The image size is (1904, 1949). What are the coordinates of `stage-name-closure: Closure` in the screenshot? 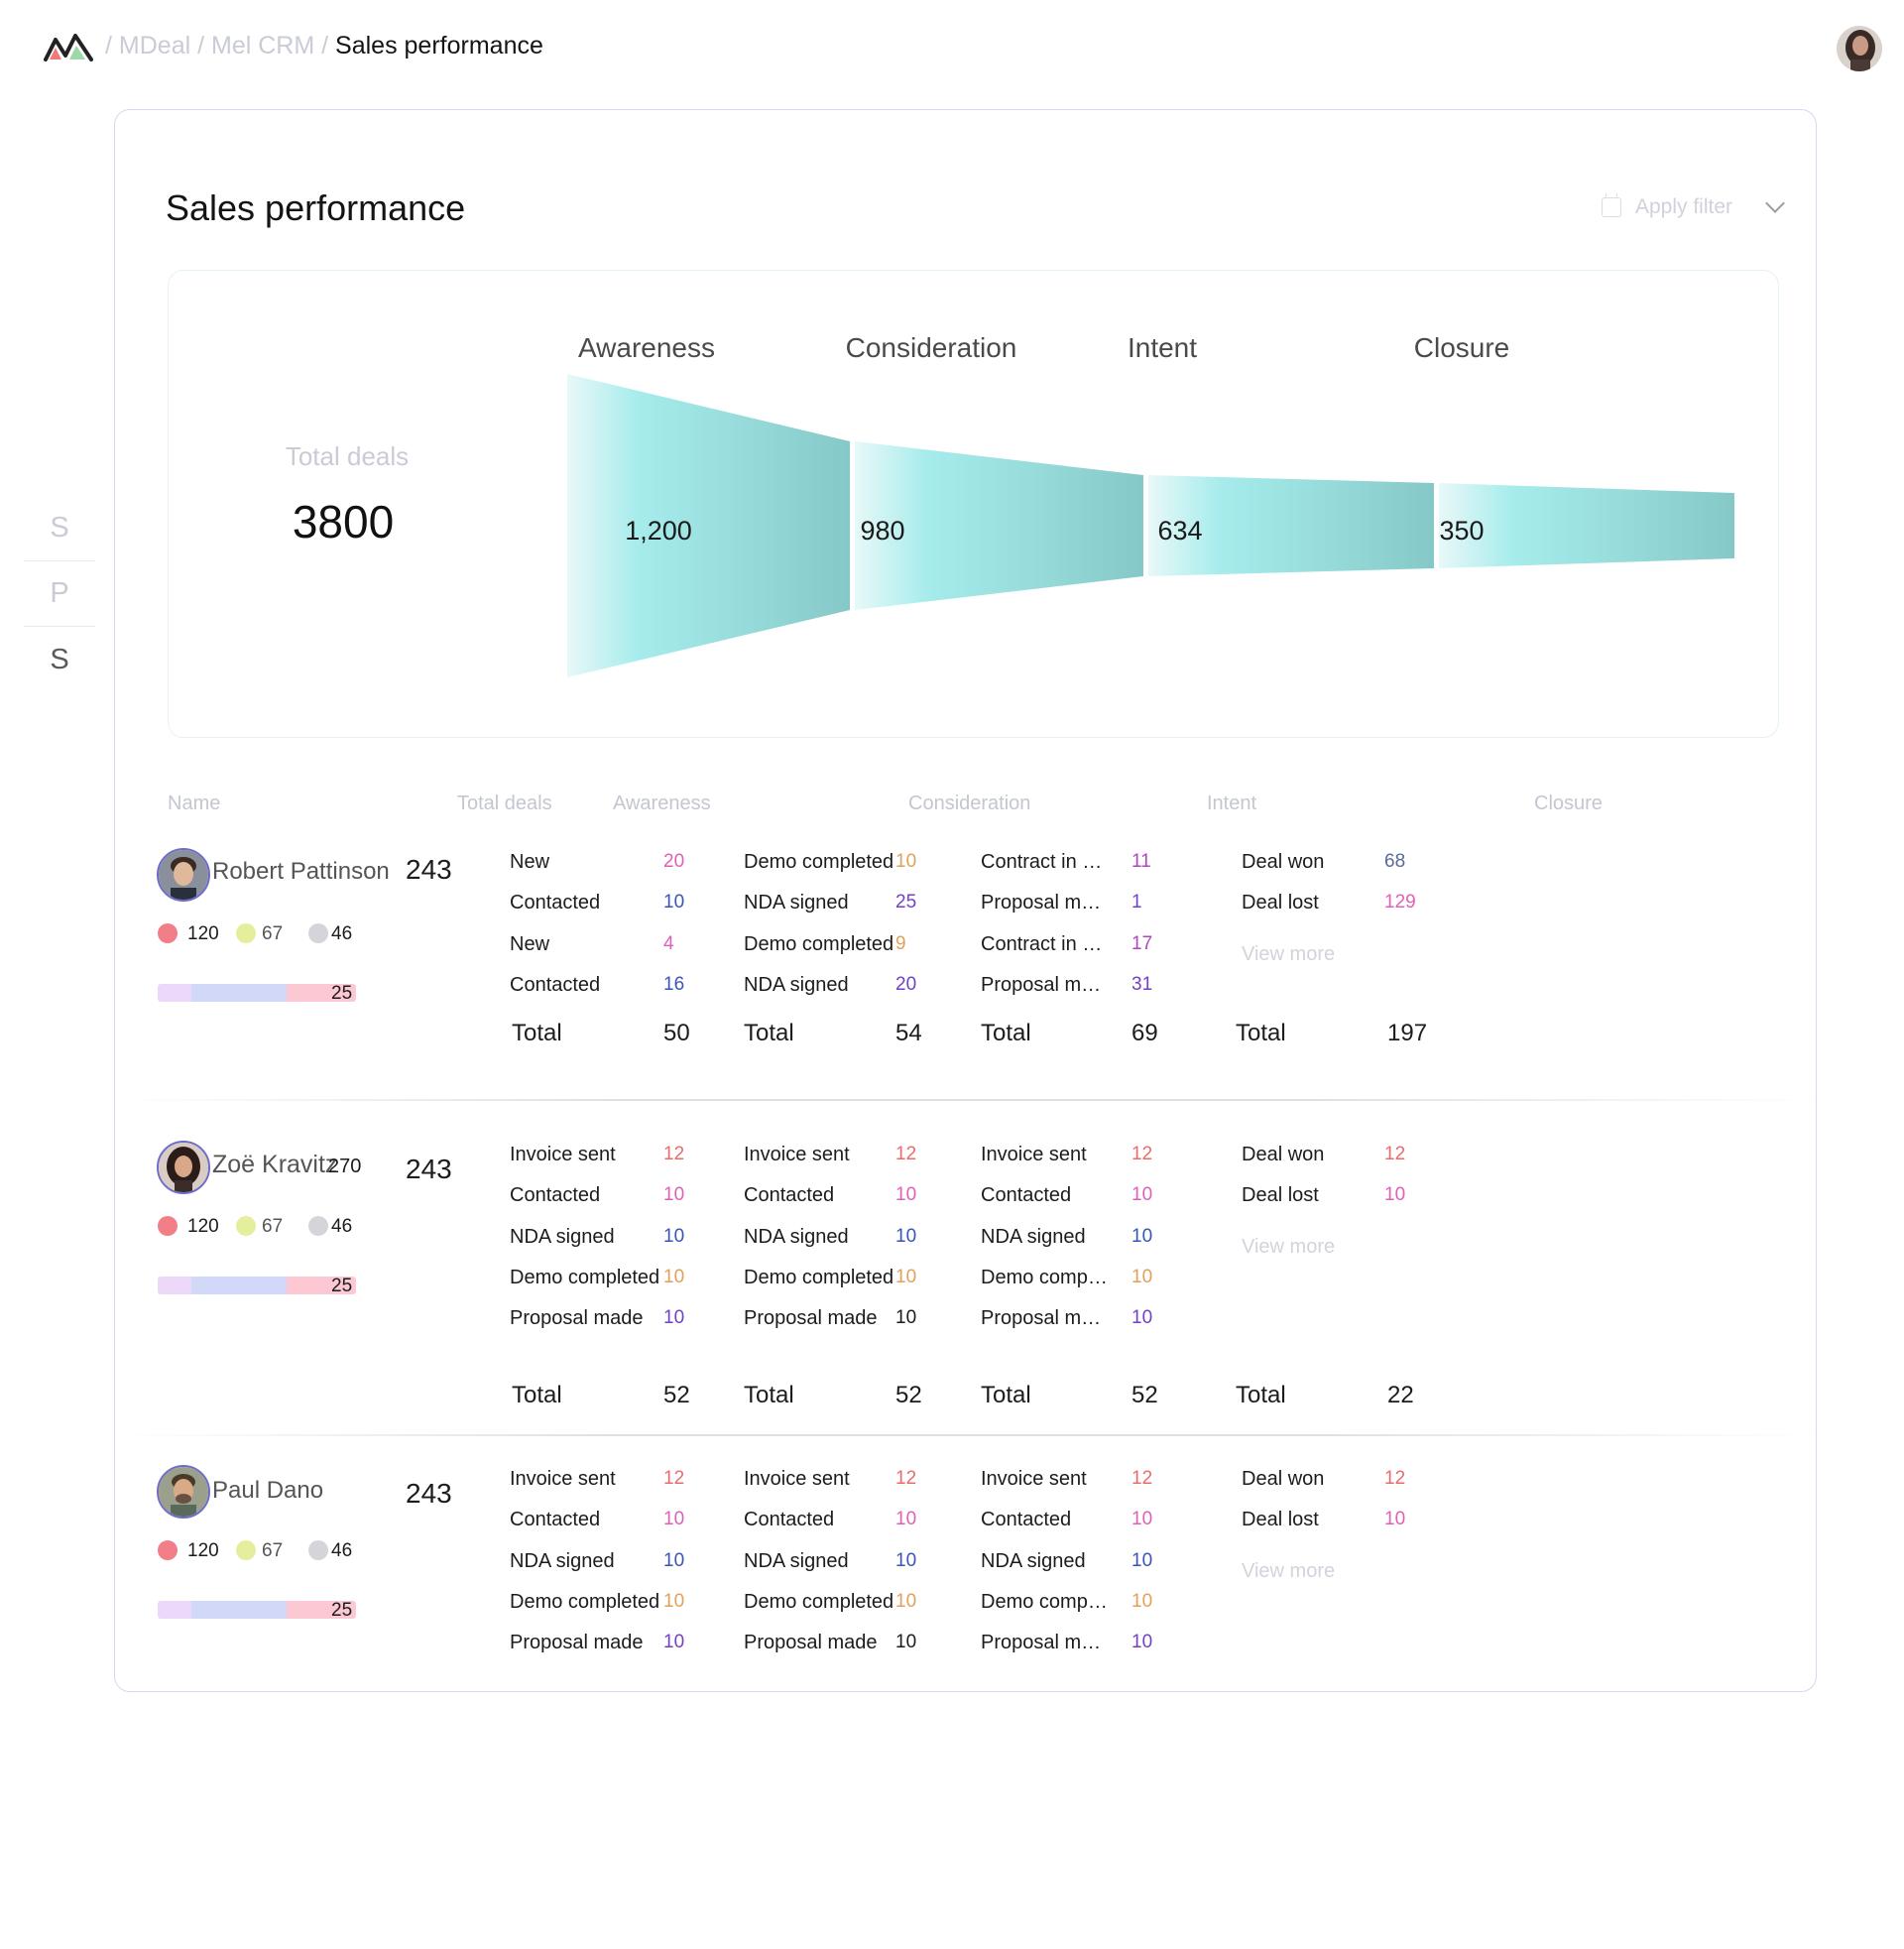 It's located at (1461, 348).